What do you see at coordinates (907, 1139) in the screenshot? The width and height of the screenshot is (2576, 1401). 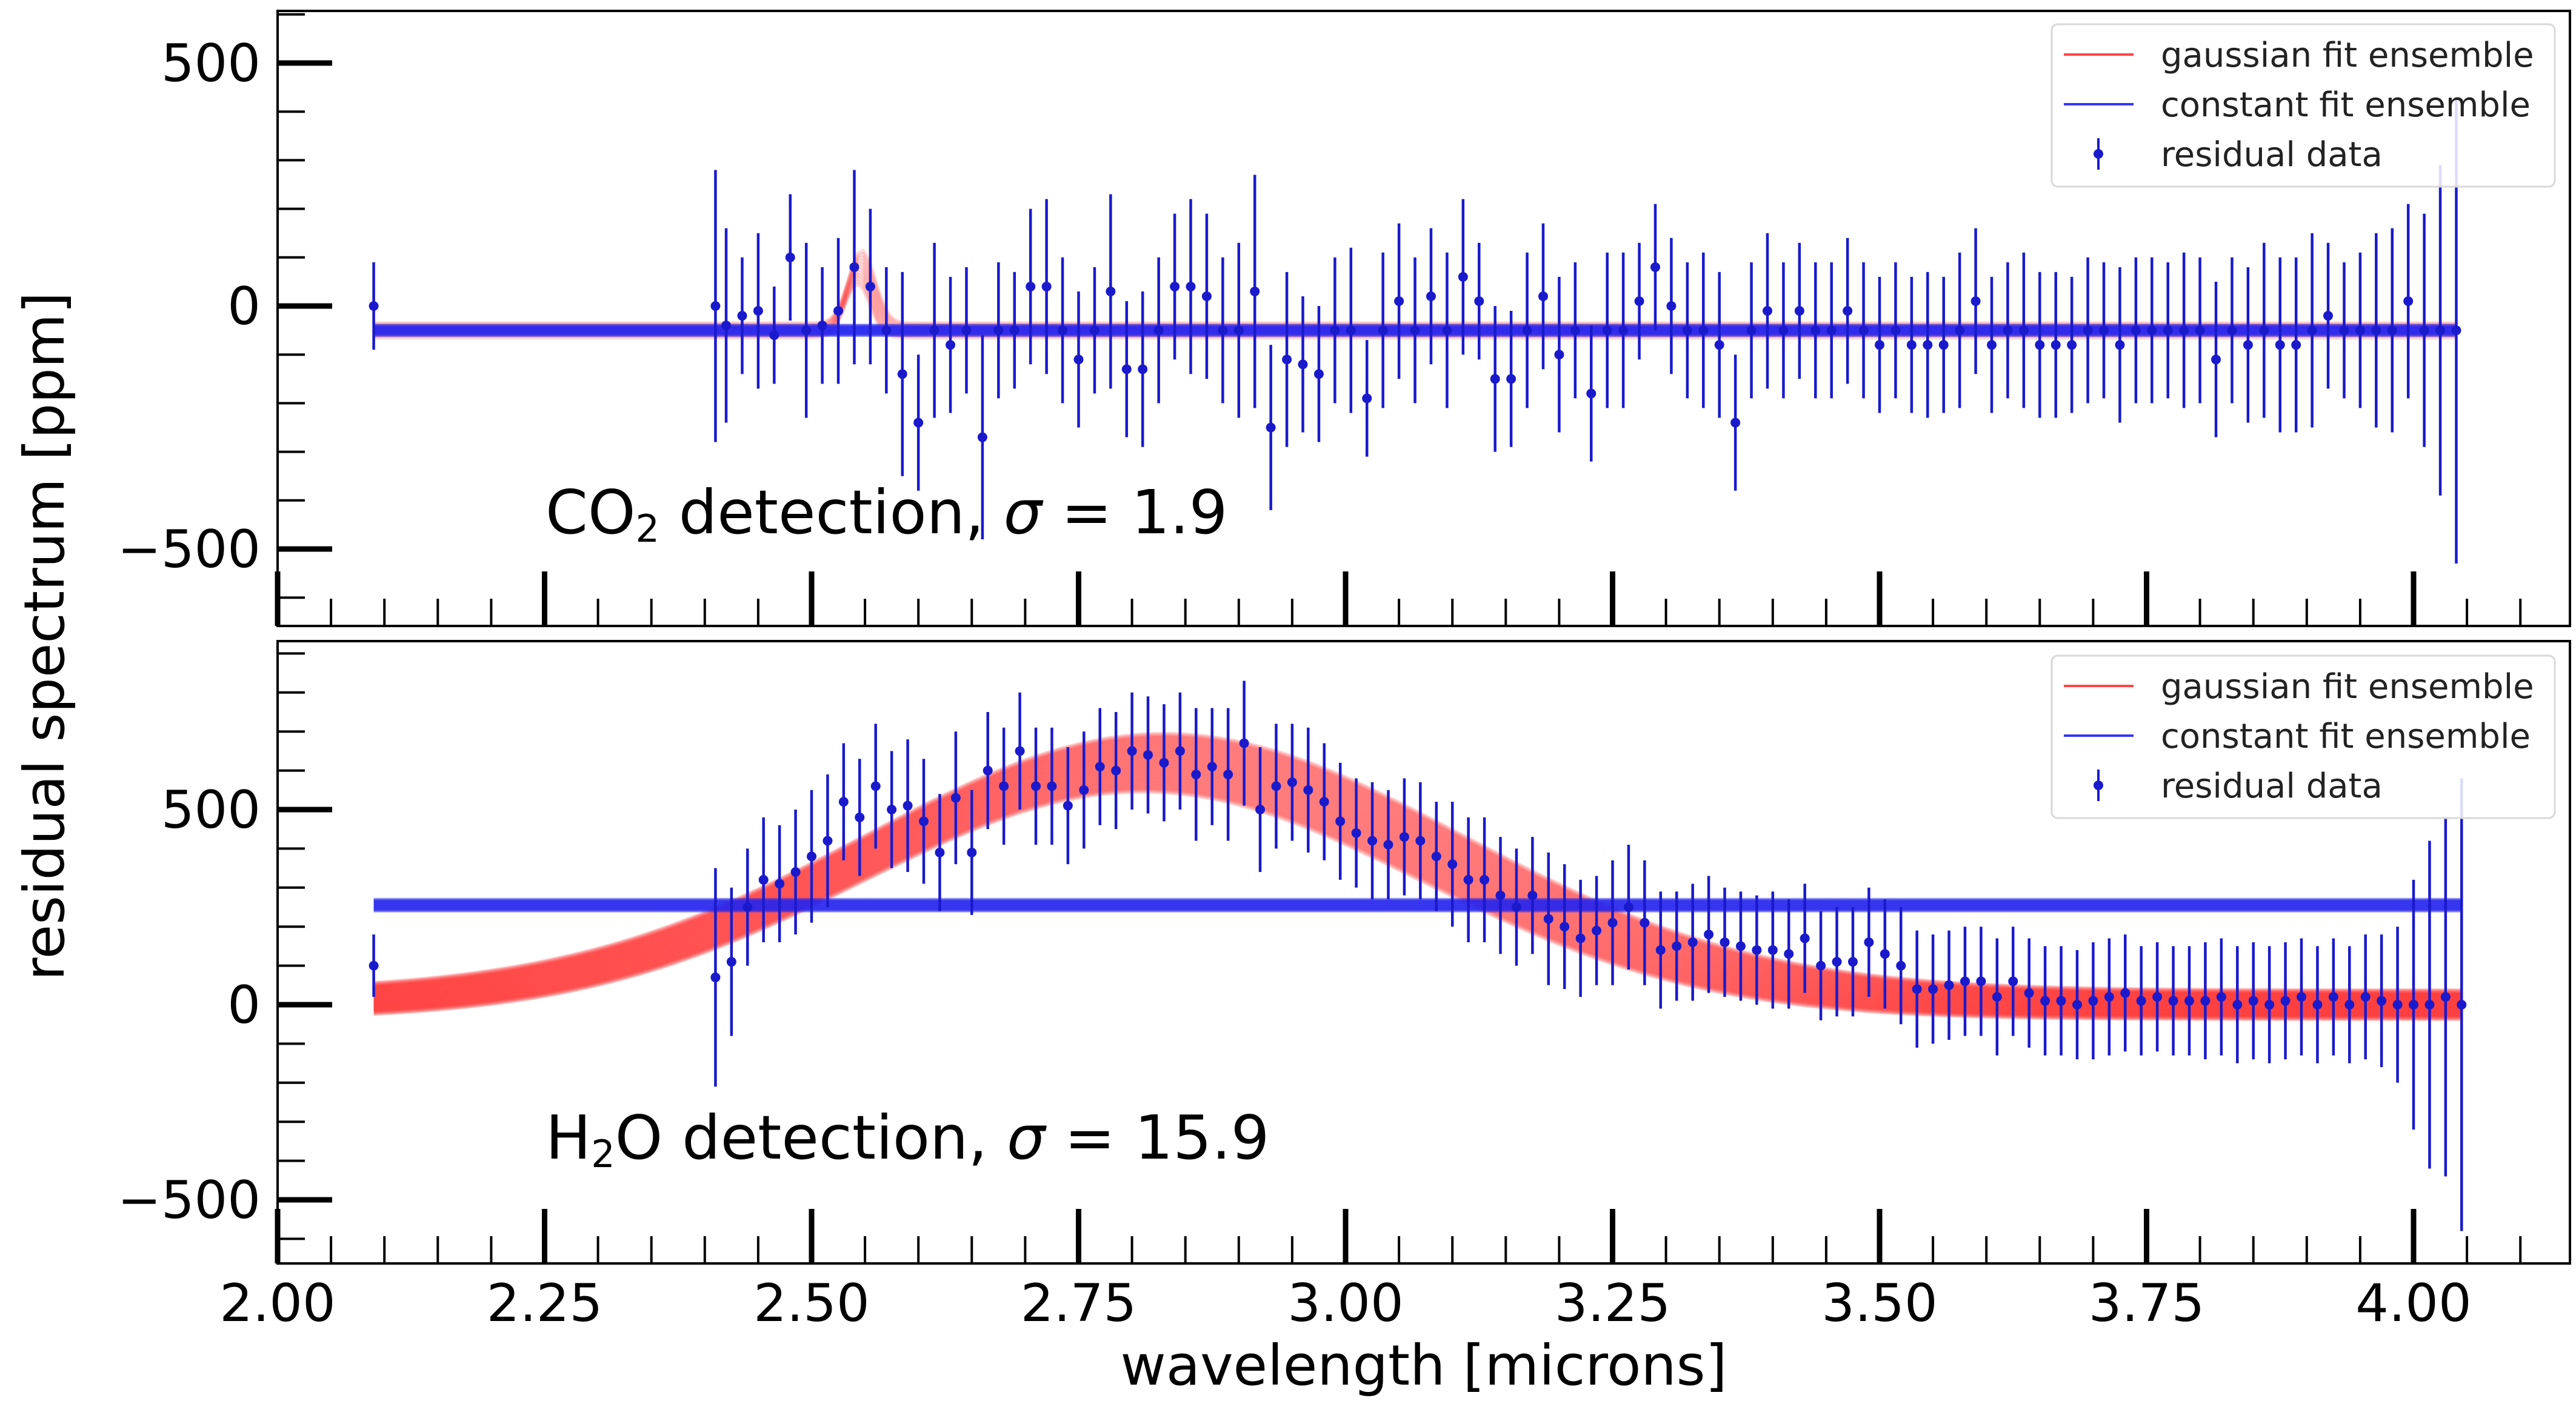 I see `h2o-detection-annotation: H2O detection, σ = 15.9` at bounding box center [907, 1139].